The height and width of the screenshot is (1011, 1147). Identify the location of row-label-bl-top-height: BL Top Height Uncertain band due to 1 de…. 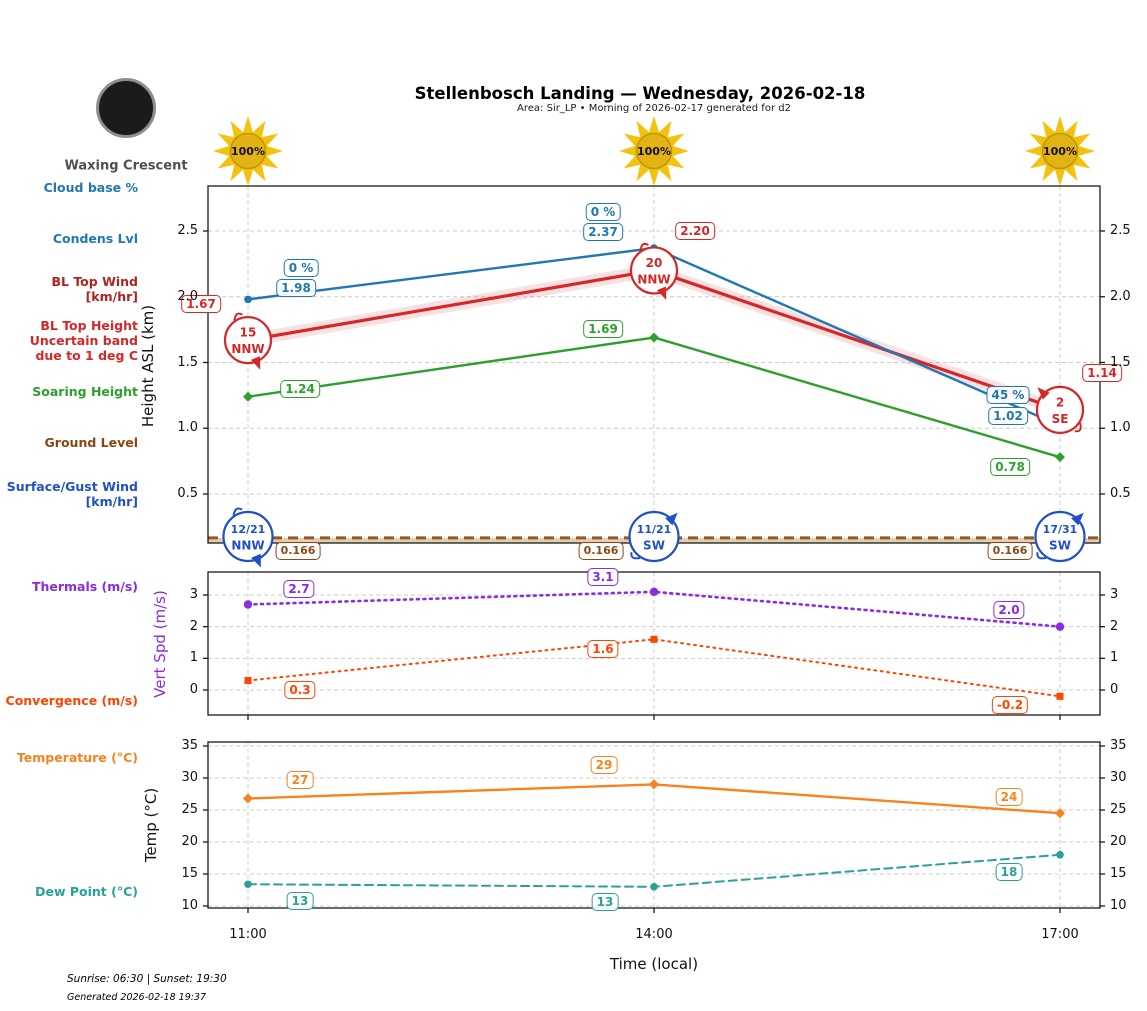
(83, 340).